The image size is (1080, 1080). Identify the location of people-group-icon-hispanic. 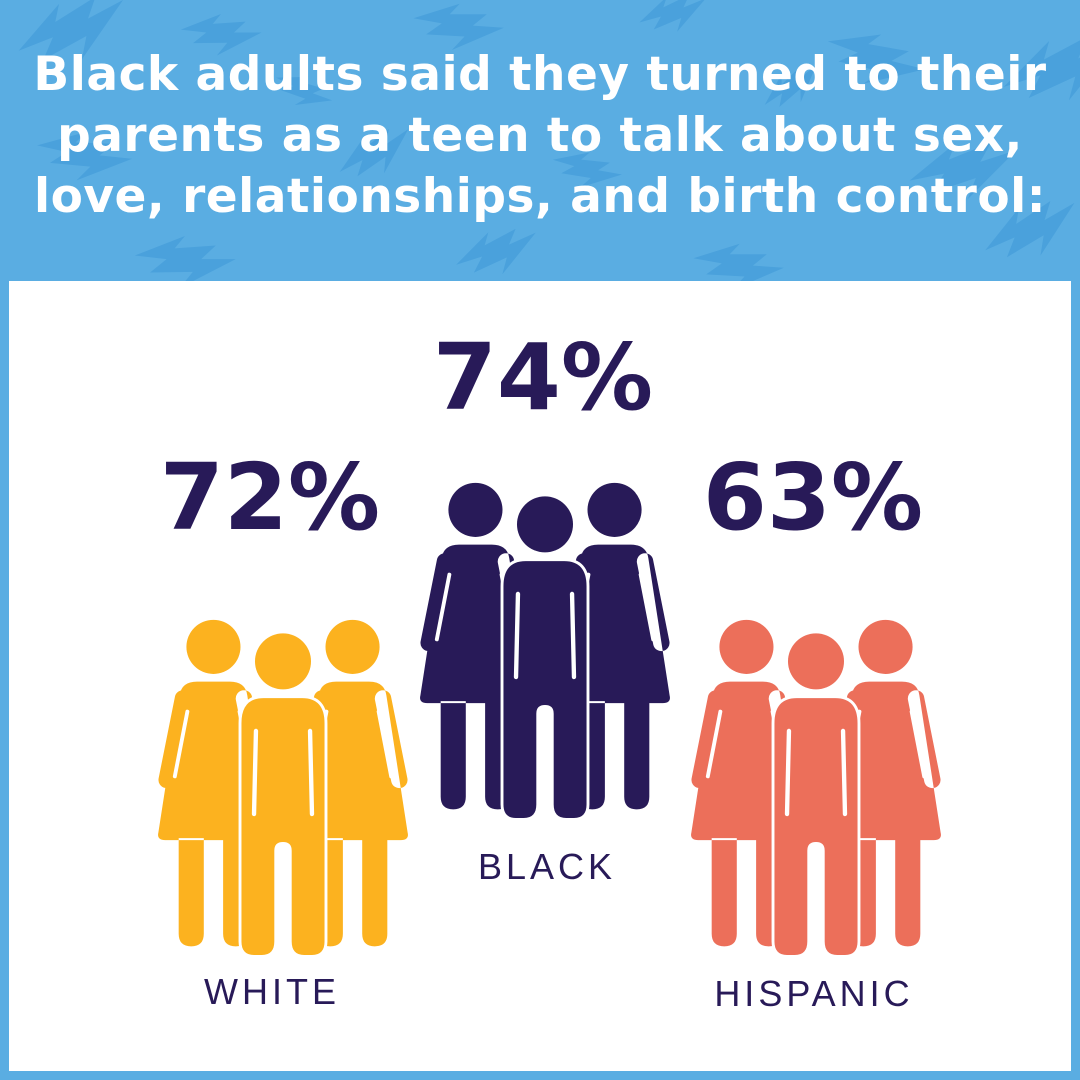
(816, 786).